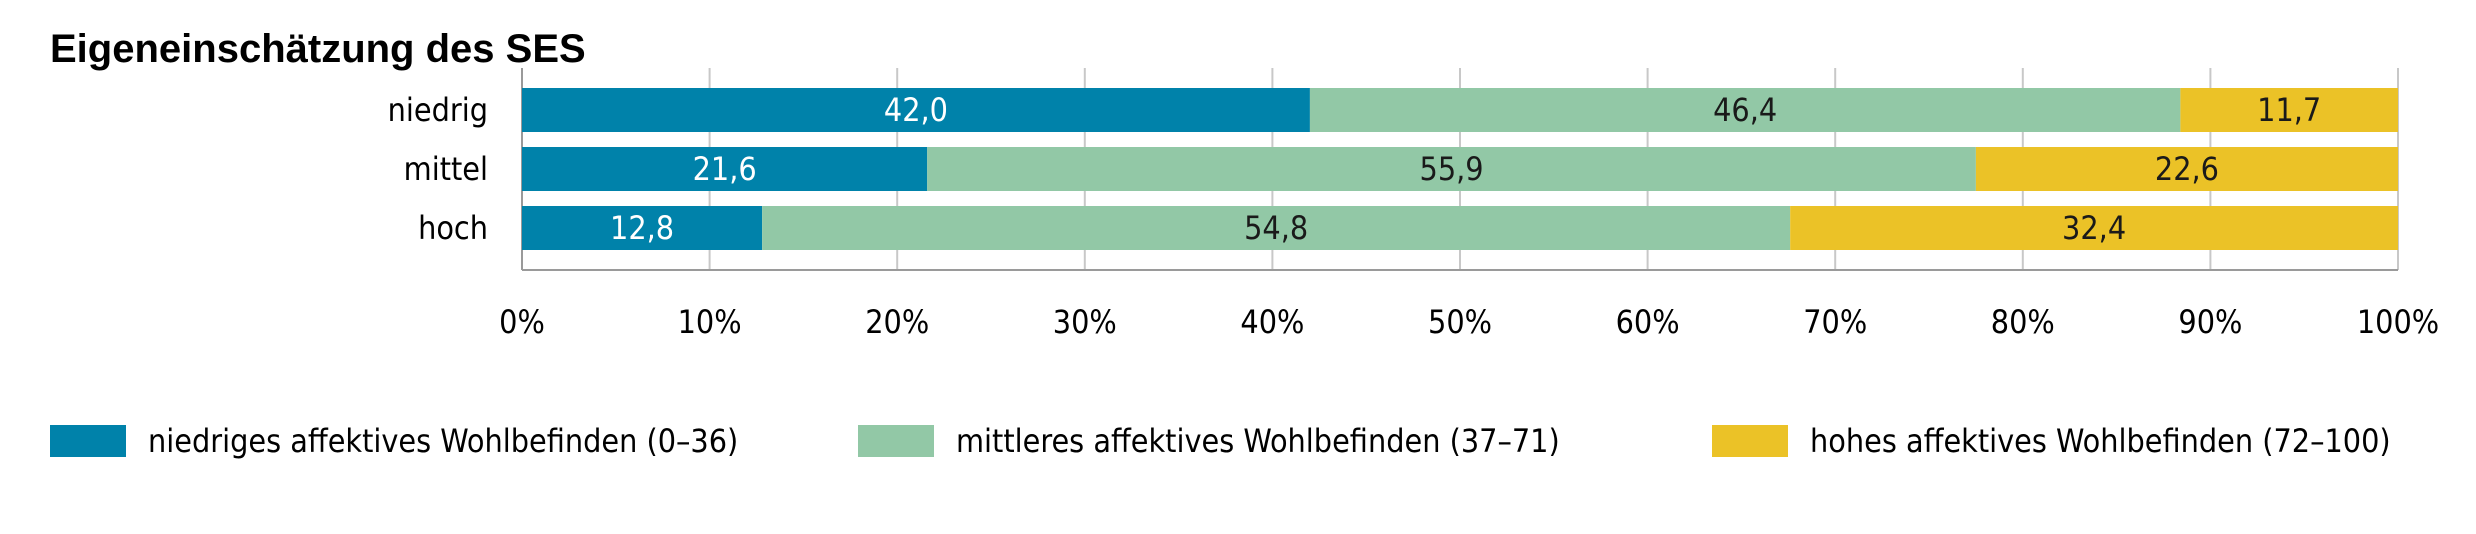  I want to click on category-label: niedrig, so click(438, 110).